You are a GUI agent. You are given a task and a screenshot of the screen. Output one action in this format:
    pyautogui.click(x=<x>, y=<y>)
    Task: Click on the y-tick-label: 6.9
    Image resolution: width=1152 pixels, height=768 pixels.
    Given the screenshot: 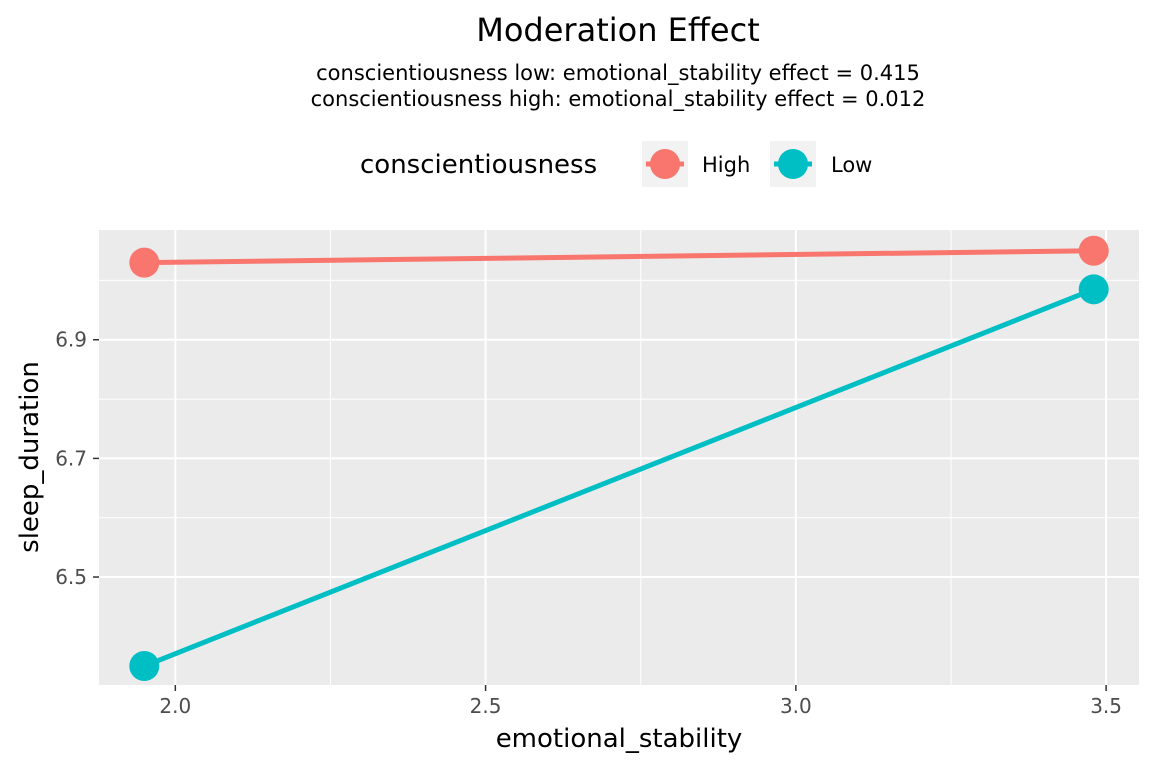 What is the action you would take?
    pyautogui.click(x=71, y=340)
    